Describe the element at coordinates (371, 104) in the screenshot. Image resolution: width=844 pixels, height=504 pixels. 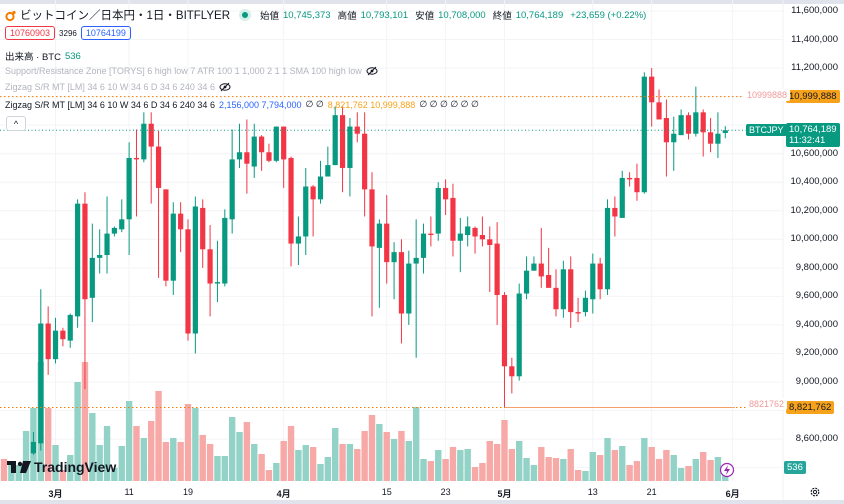
I see `zigzag-orange-values: 8,821,762 10,999,888` at that location.